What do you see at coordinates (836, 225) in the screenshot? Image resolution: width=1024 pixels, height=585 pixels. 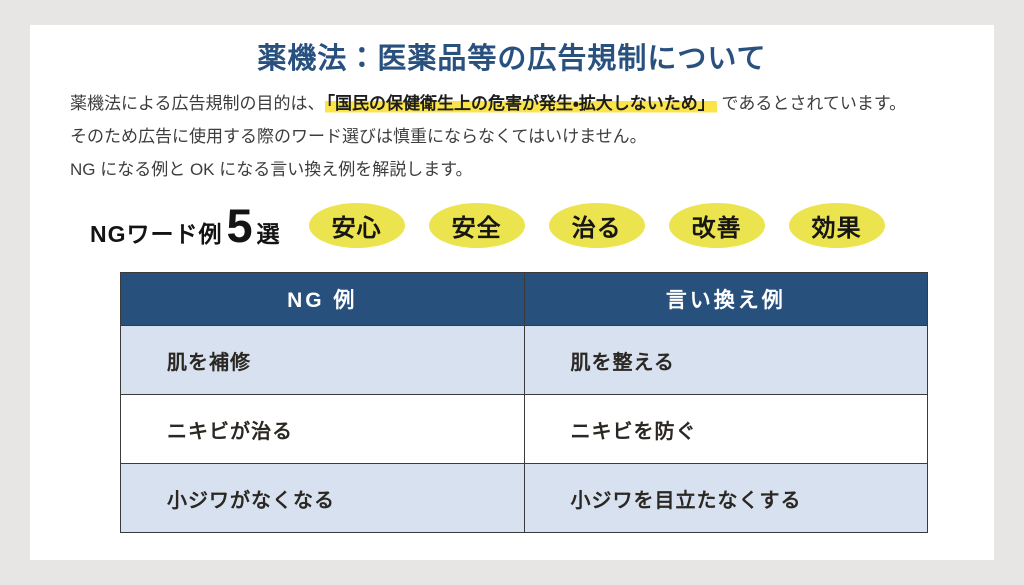 I see `ng-word-badge: 効果` at bounding box center [836, 225].